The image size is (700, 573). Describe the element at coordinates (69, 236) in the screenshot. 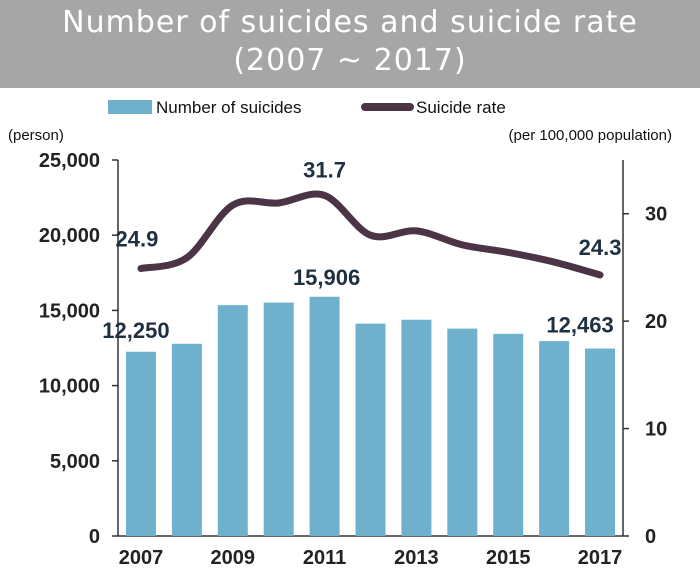

I see `left-tick-label: 20,000` at that location.